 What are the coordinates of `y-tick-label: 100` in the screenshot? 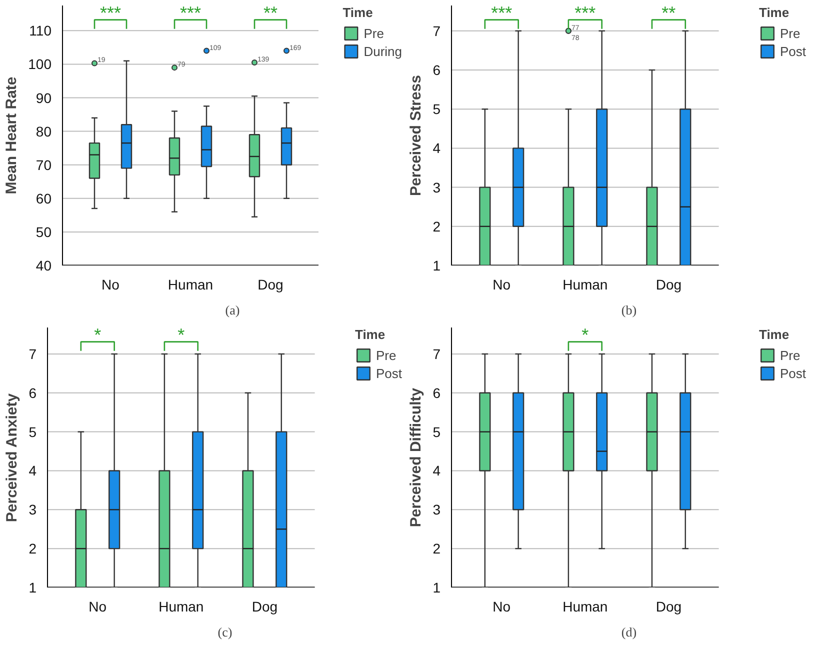 It's located at (40, 64).